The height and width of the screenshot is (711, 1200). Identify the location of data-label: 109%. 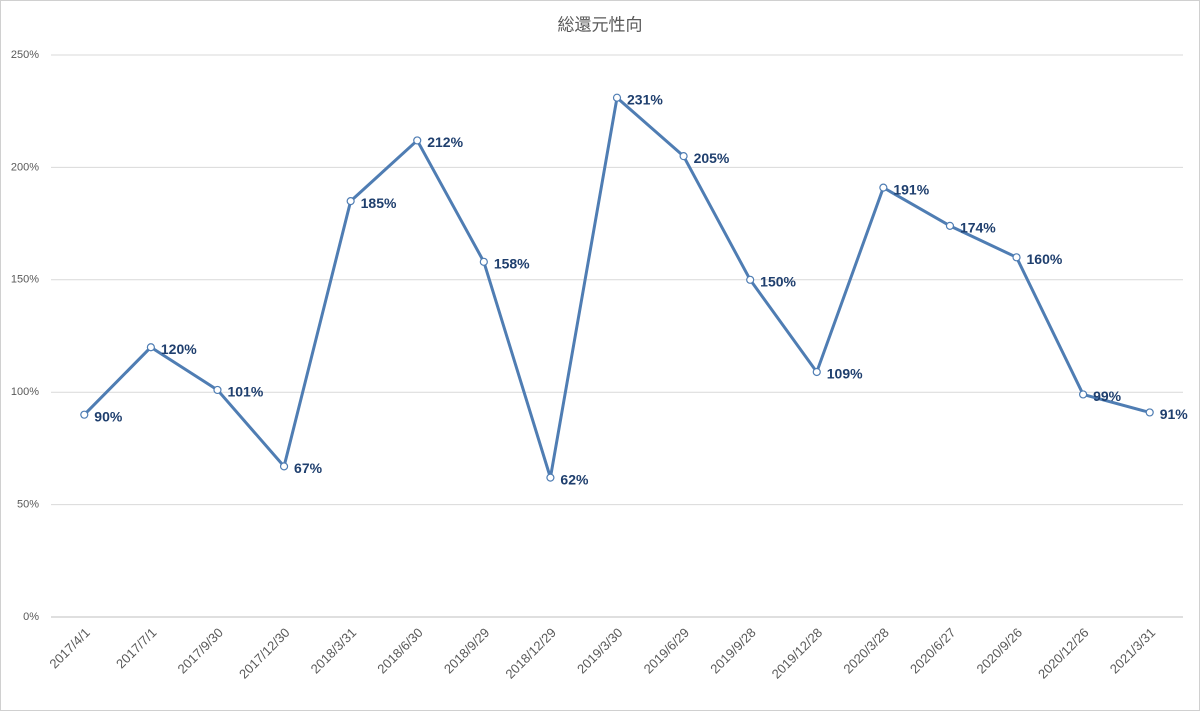
(845, 374).